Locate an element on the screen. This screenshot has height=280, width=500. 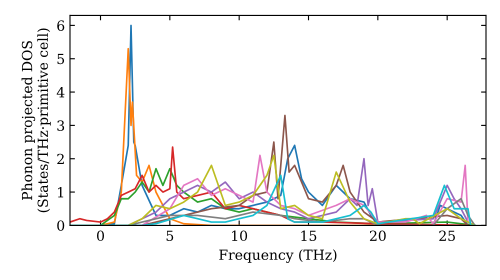
x-axis-title: Frequency (THz) is located at coordinates (277, 256).